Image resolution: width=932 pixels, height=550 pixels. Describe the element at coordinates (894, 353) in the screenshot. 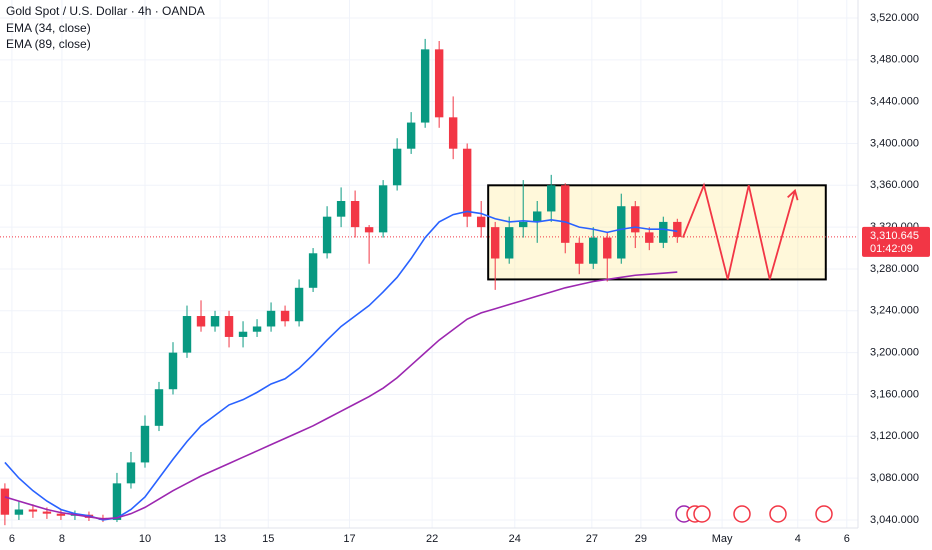

I see `y-tick-label: 3,200.000` at that location.